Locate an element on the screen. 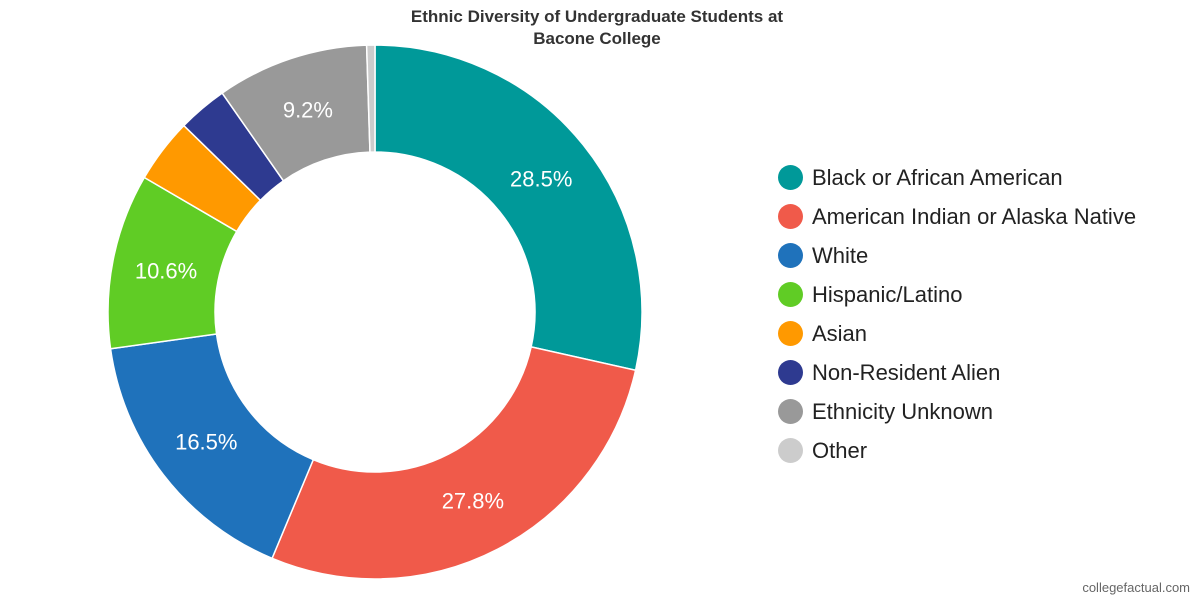  source-credit: collegefactual.com is located at coordinates (1136, 587).